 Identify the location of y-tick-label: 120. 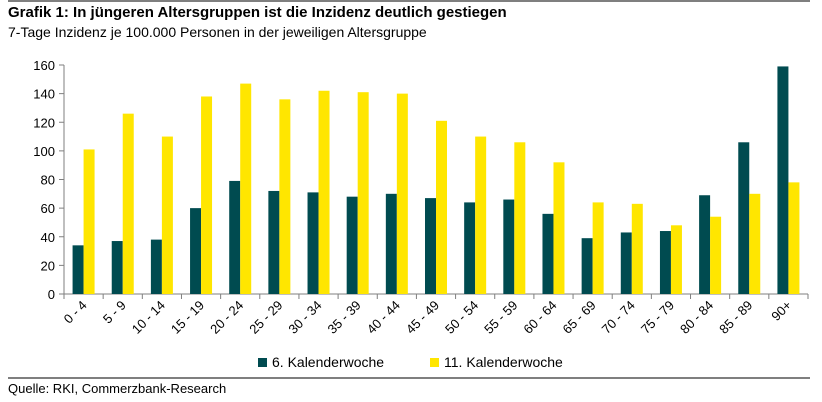
(44, 122).